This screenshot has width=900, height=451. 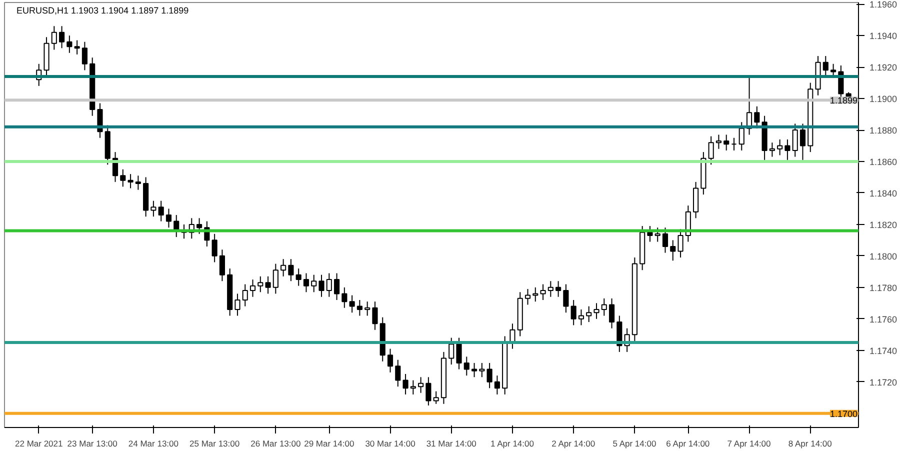 I want to click on x-tick-label: 24 Mar 13:00, so click(x=153, y=443).